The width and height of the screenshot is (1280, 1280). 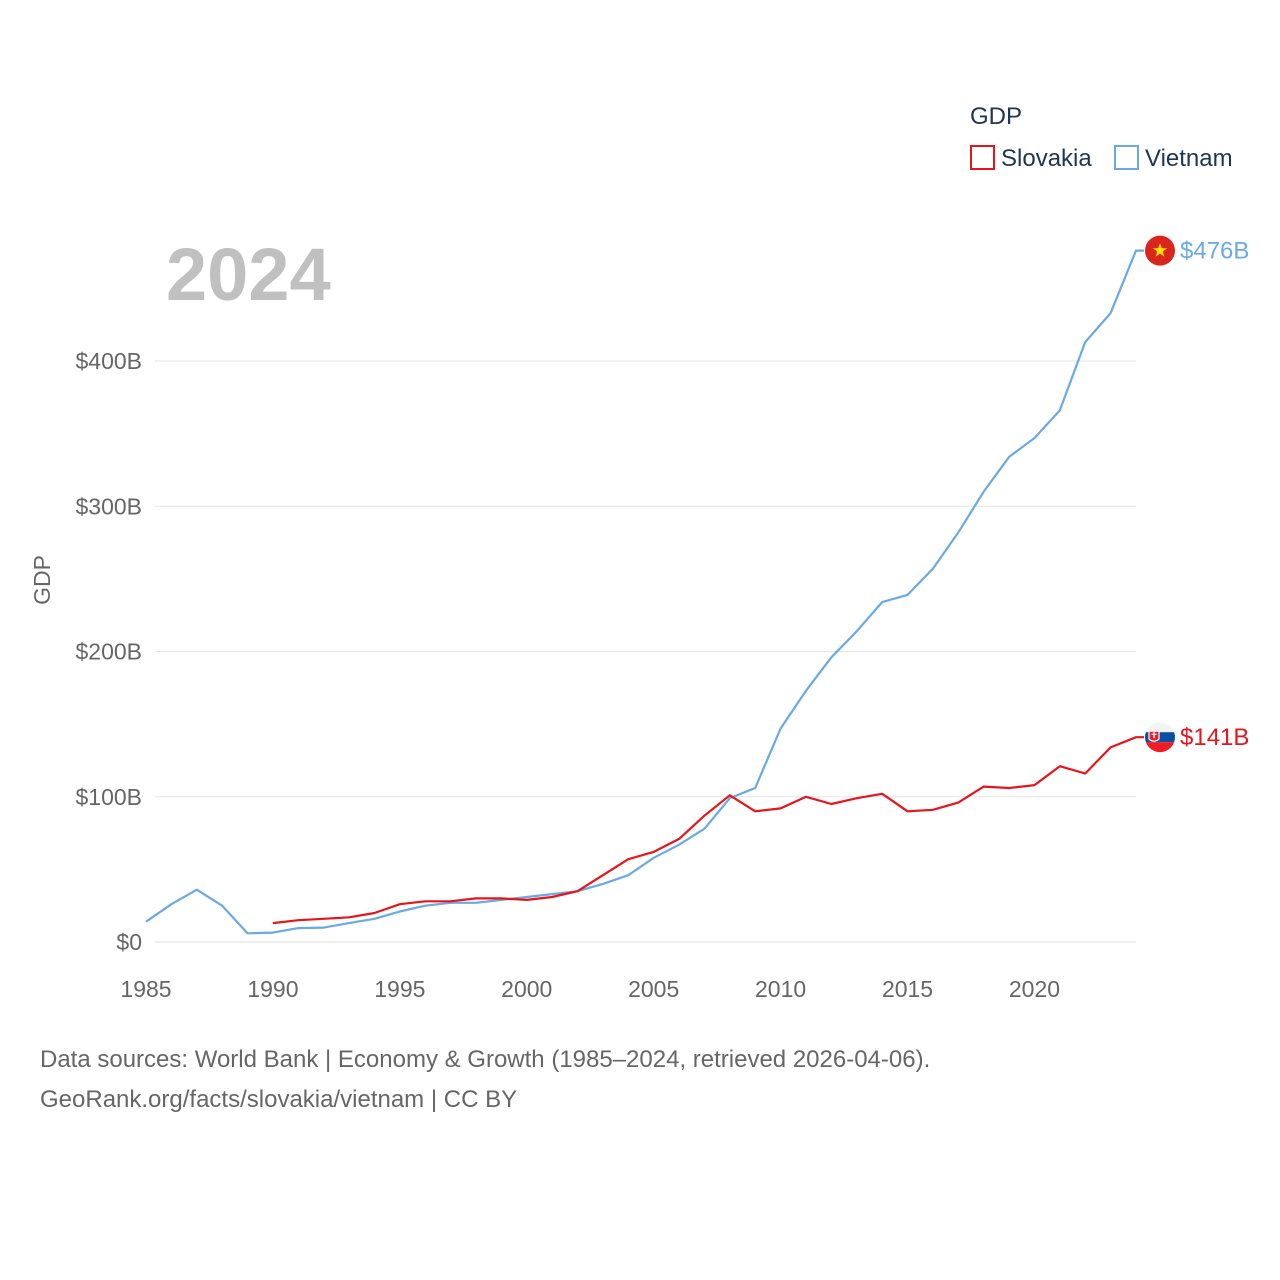 I want to click on y-axis-ticks: $0 $100B $200B $300B $400B, so click(x=108, y=651).